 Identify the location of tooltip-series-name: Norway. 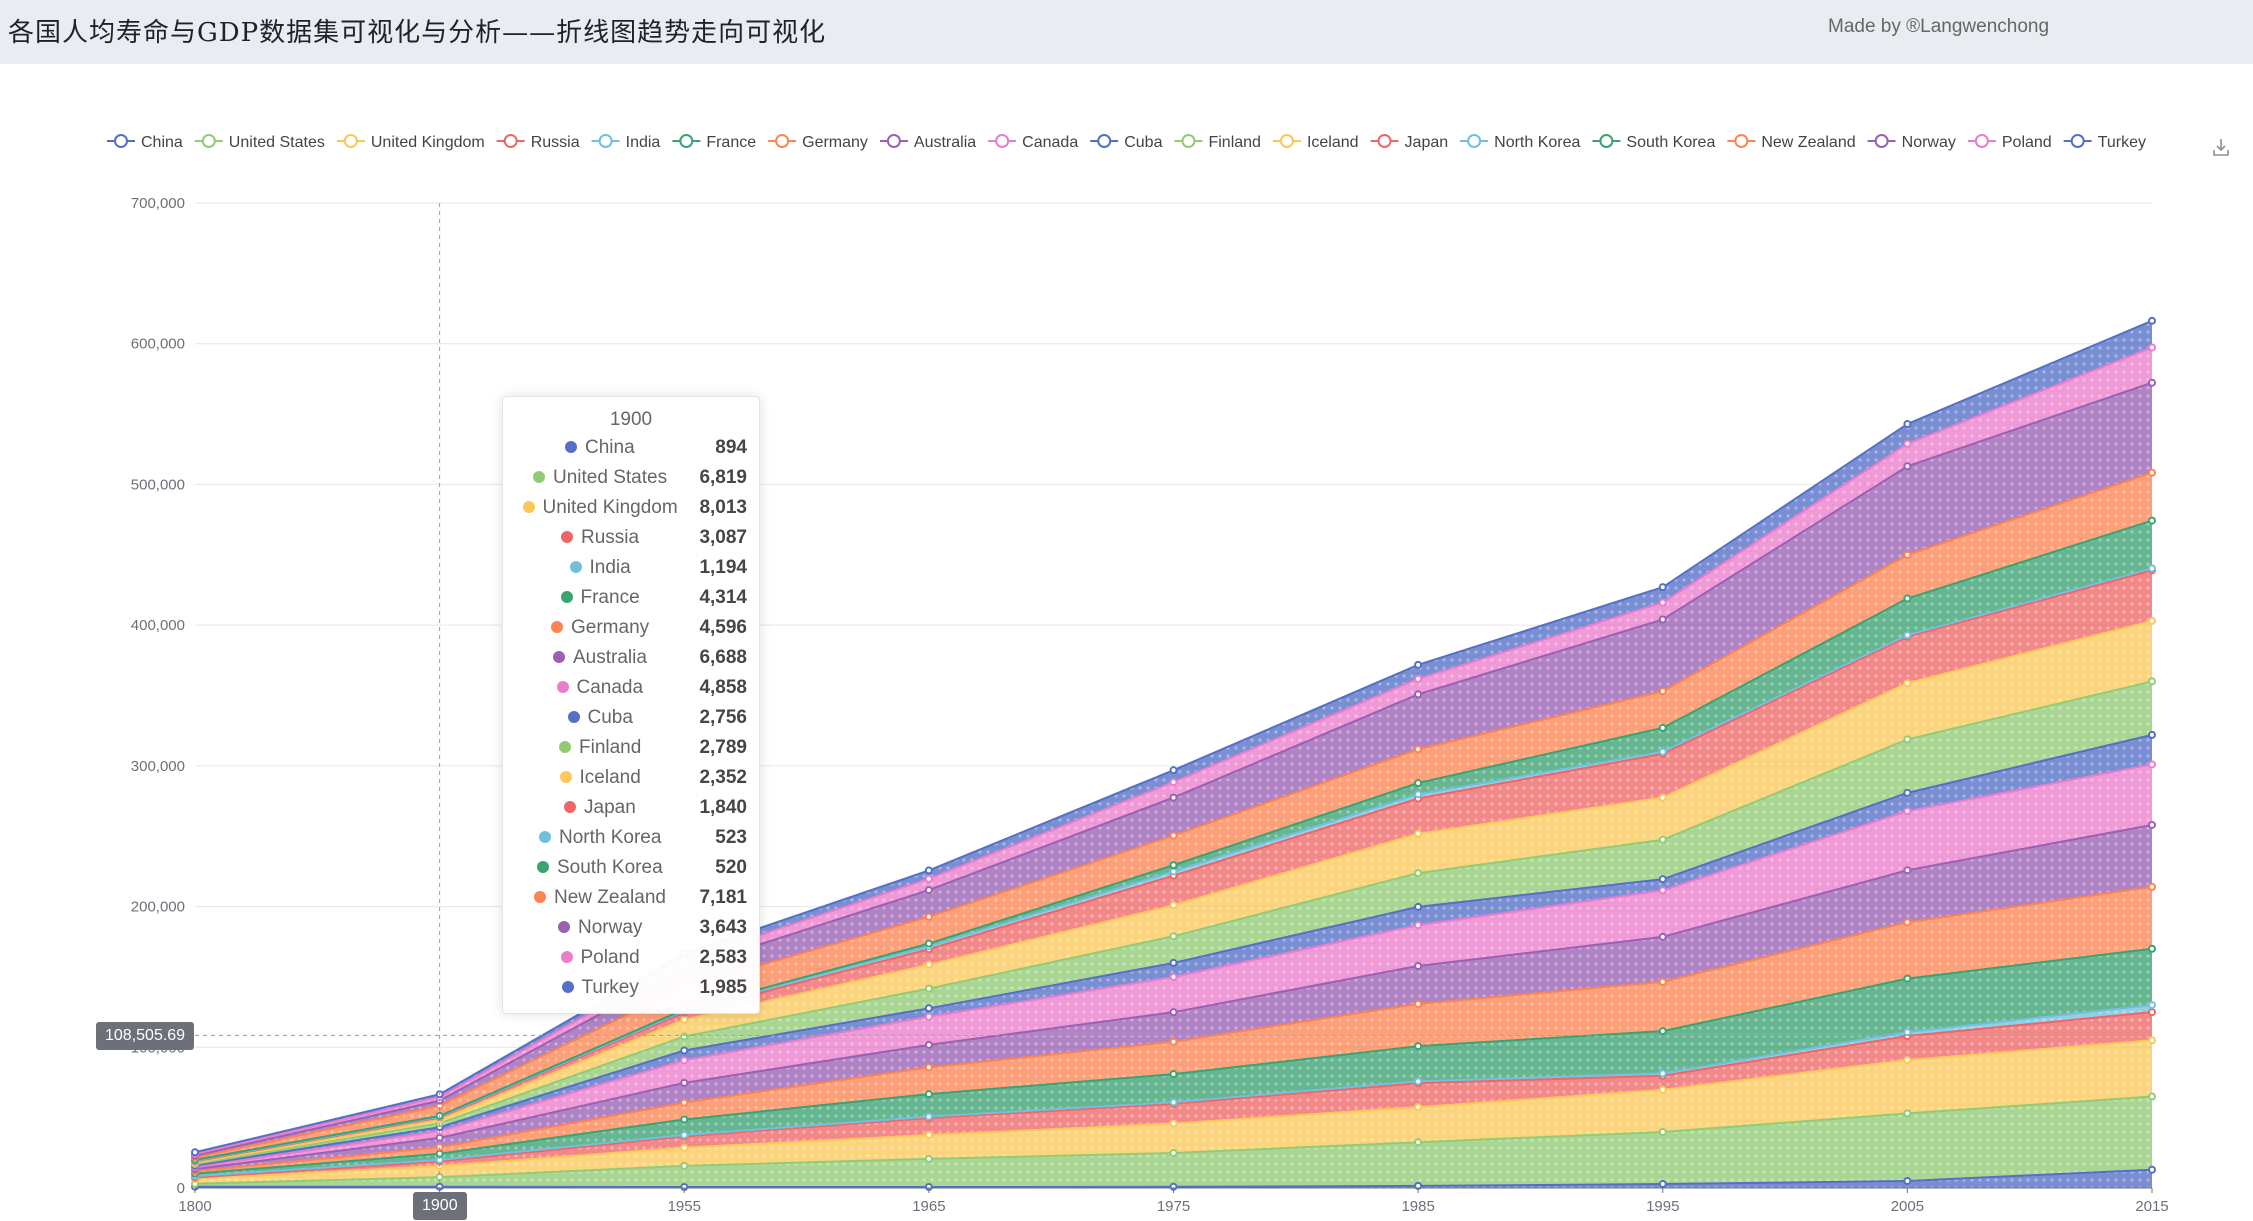
(610, 927).